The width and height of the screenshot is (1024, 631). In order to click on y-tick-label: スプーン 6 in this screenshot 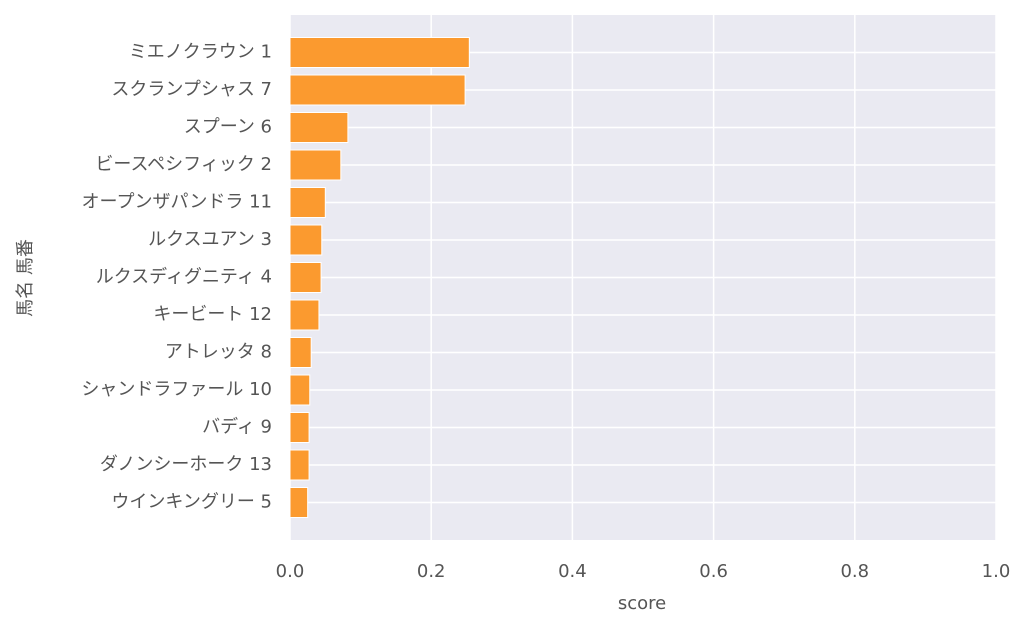, I will do `click(228, 127)`.